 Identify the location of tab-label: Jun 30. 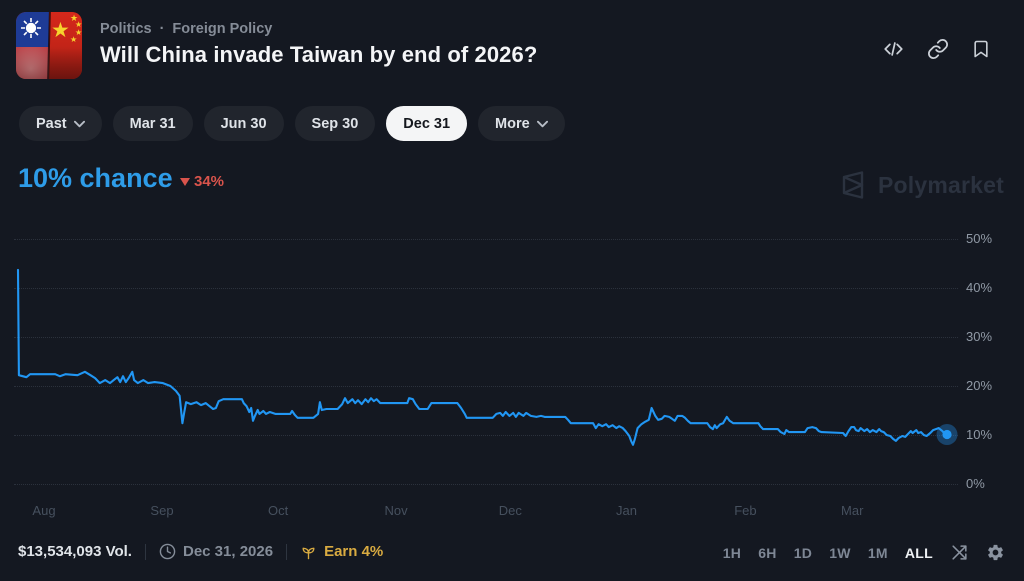
(243, 123).